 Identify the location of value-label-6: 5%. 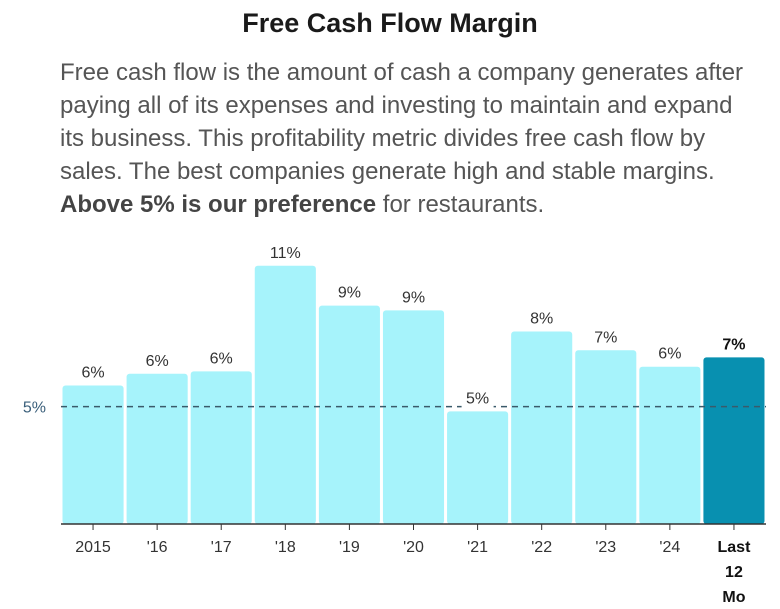
(477, 398).